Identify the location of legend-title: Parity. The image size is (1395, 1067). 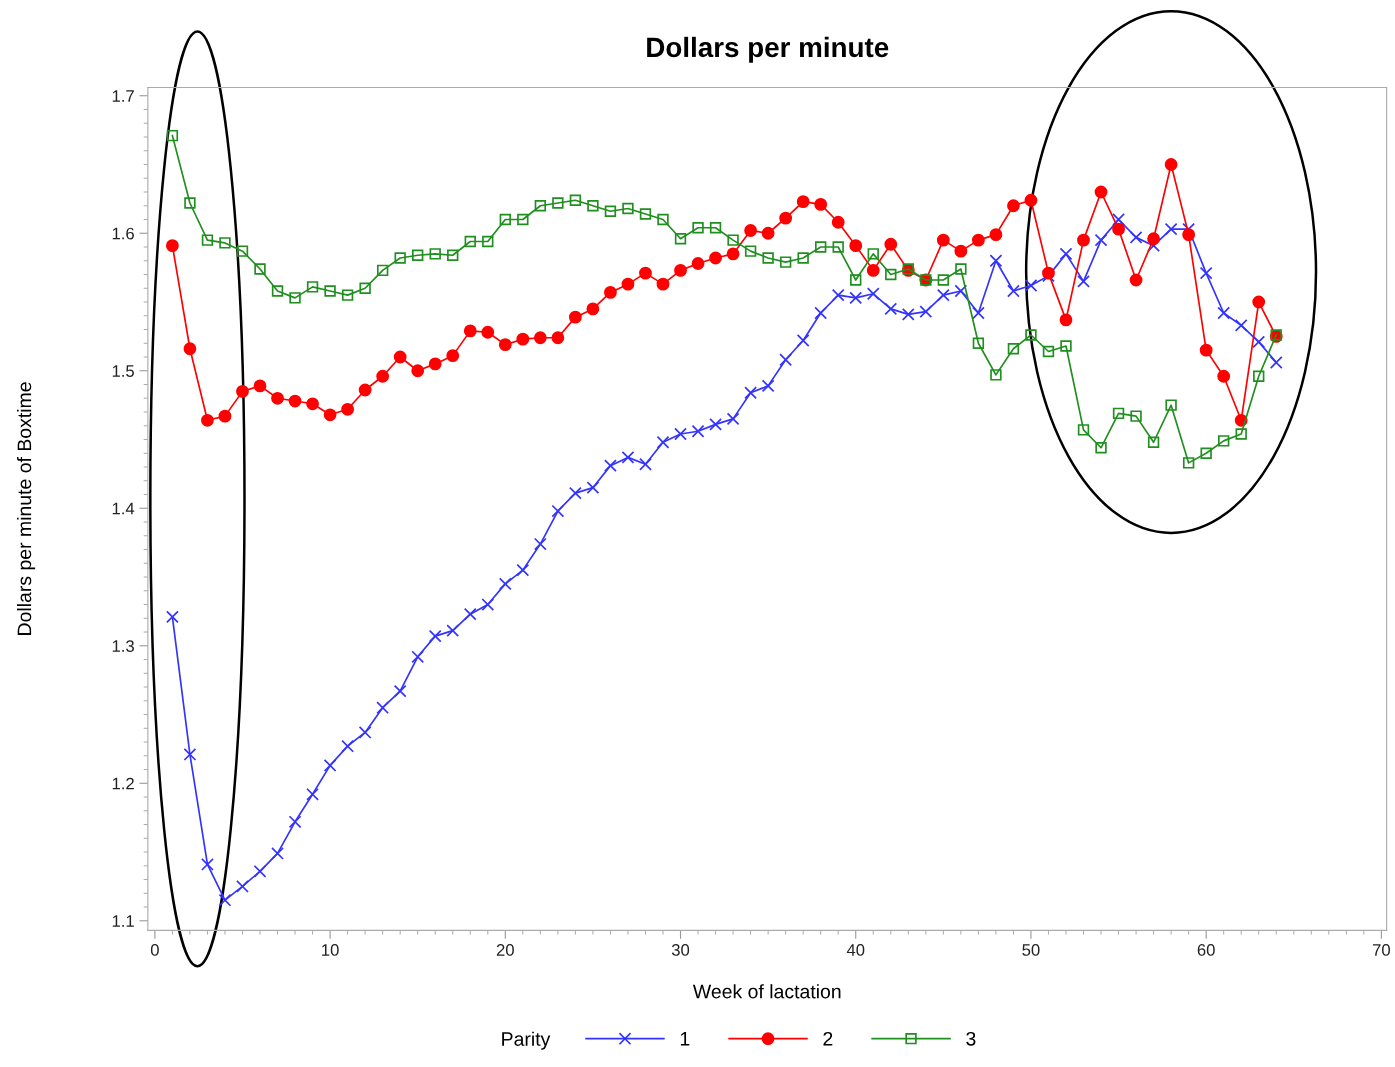
(526, 1040).